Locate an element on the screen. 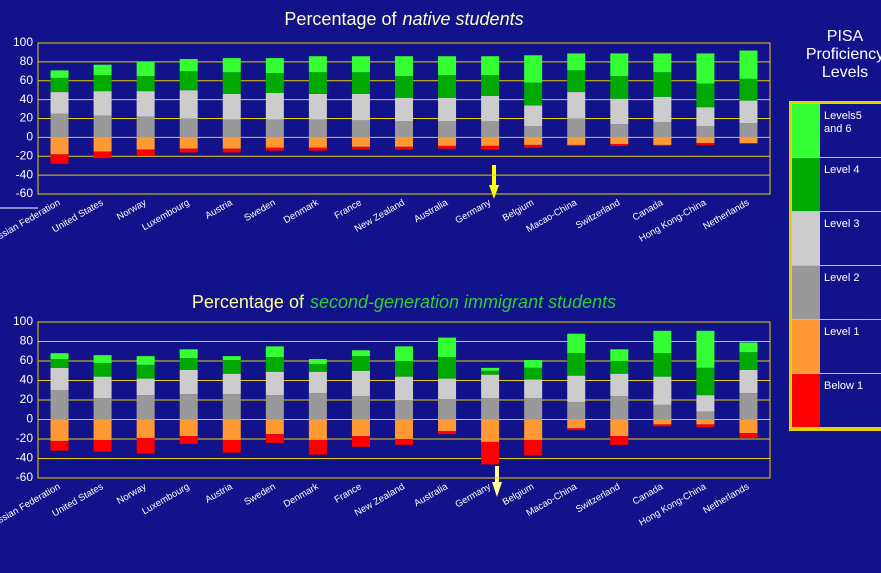 The height and width of the screenshot is (573, 881). x-tick-label: France is located at coordinates (348, 493).